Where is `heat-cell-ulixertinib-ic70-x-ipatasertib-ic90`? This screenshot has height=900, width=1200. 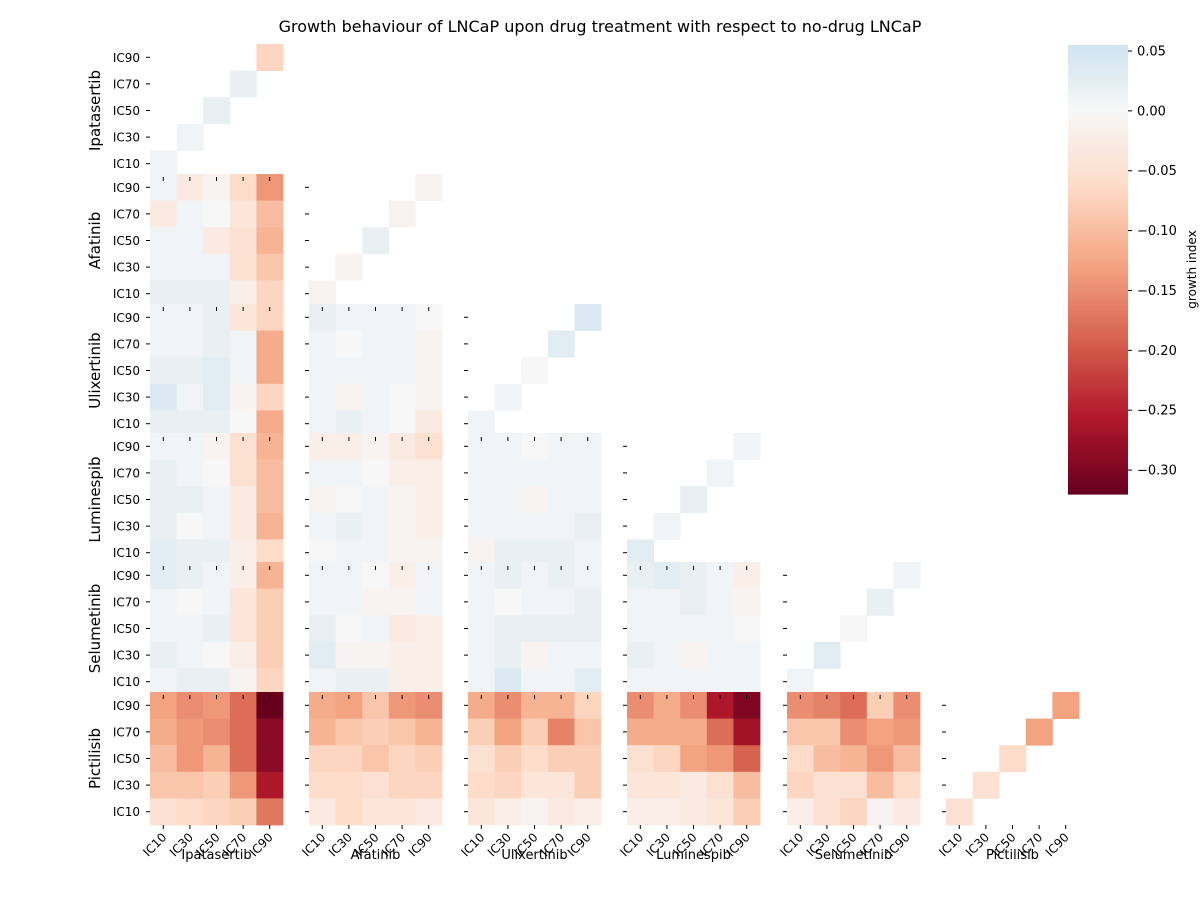
heat-cell-ulixertinib-ic70-x-ipatasertib-ic90 is located at coordinates (270, 344).